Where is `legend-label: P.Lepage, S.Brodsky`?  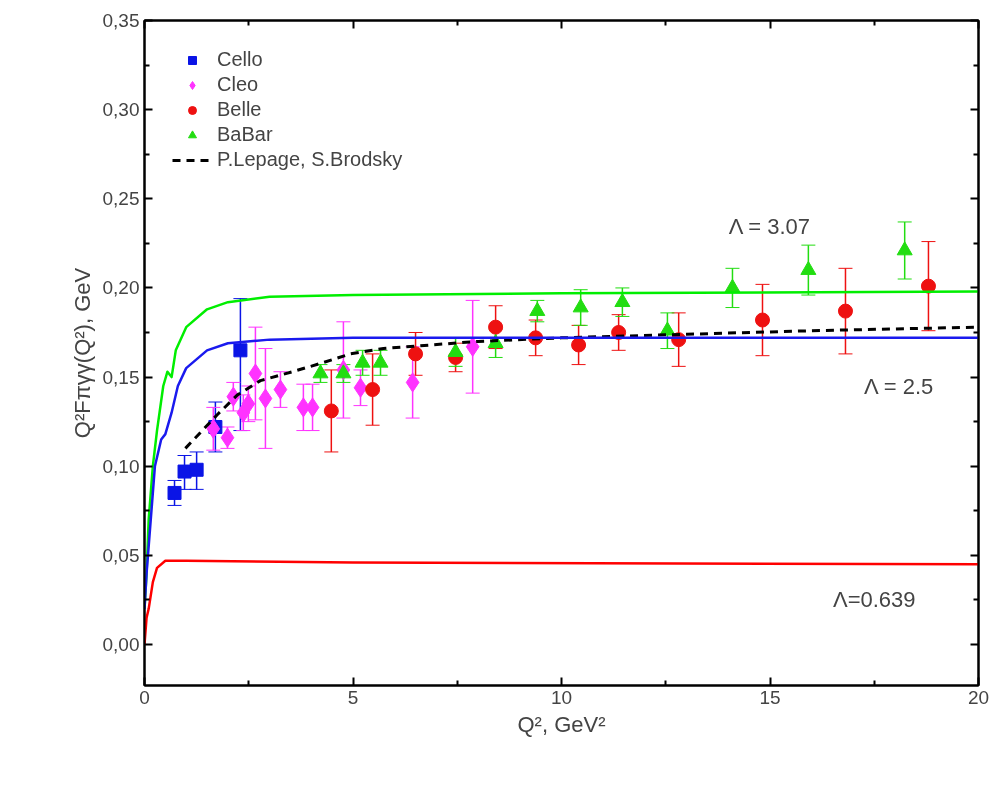 legend-label: P.Lepage, S.Brodsky is located at coordinates (310, 159).